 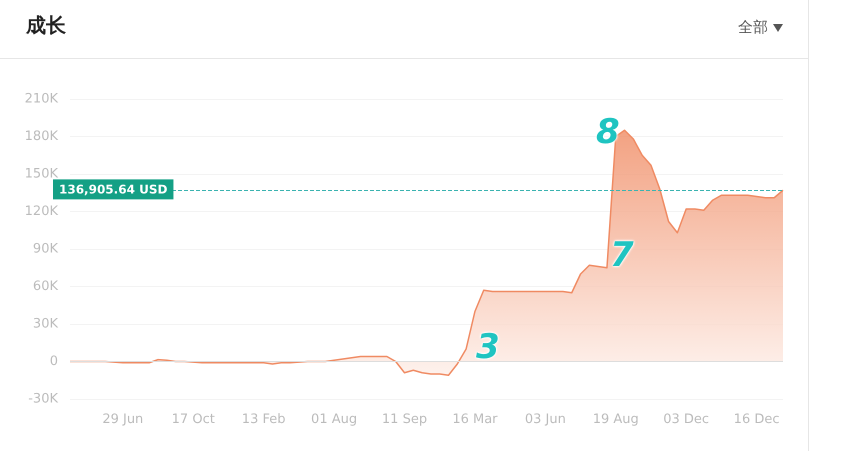 I want to click on x-tick-label: 16 Mar, so click(x=475, y=419).